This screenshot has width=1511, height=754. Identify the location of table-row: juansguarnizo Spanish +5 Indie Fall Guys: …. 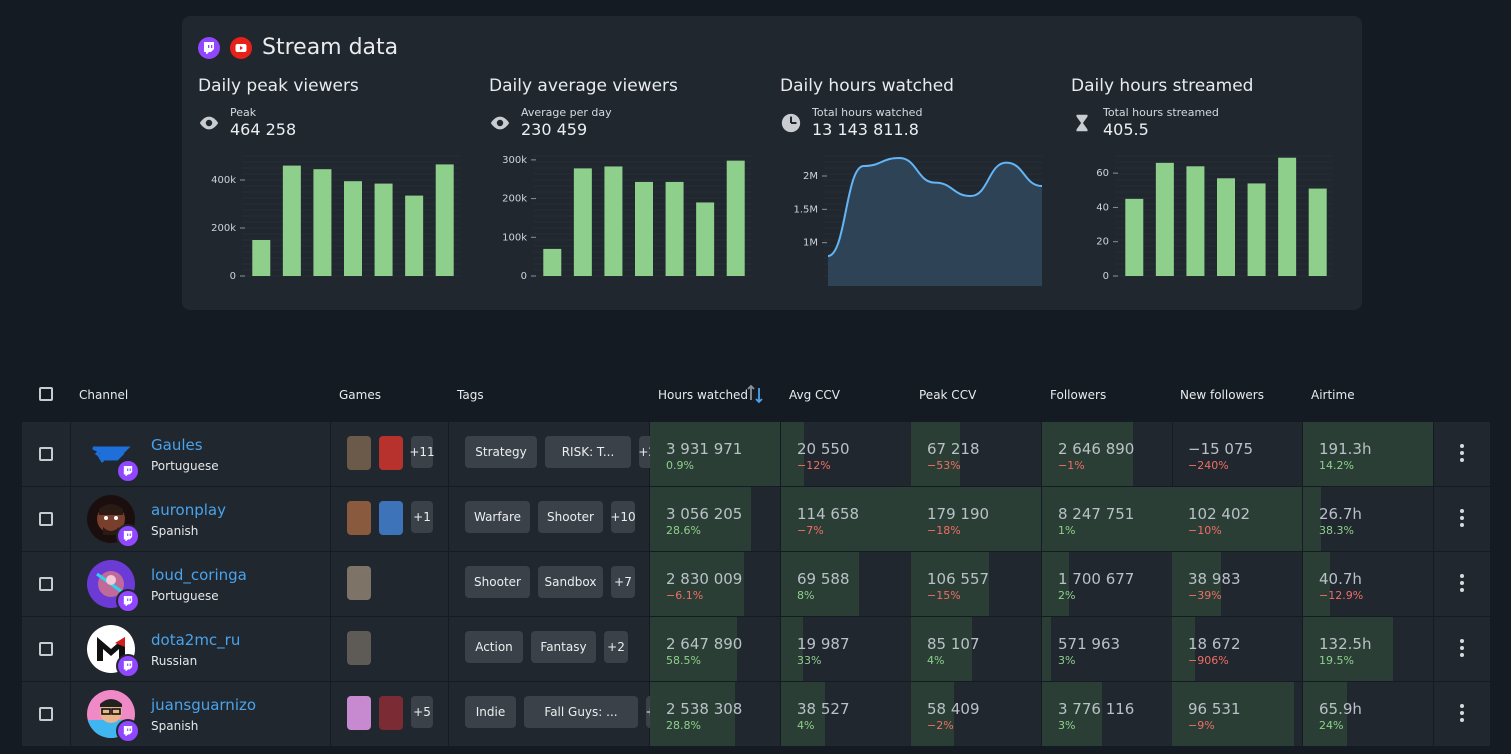
(756, 714).